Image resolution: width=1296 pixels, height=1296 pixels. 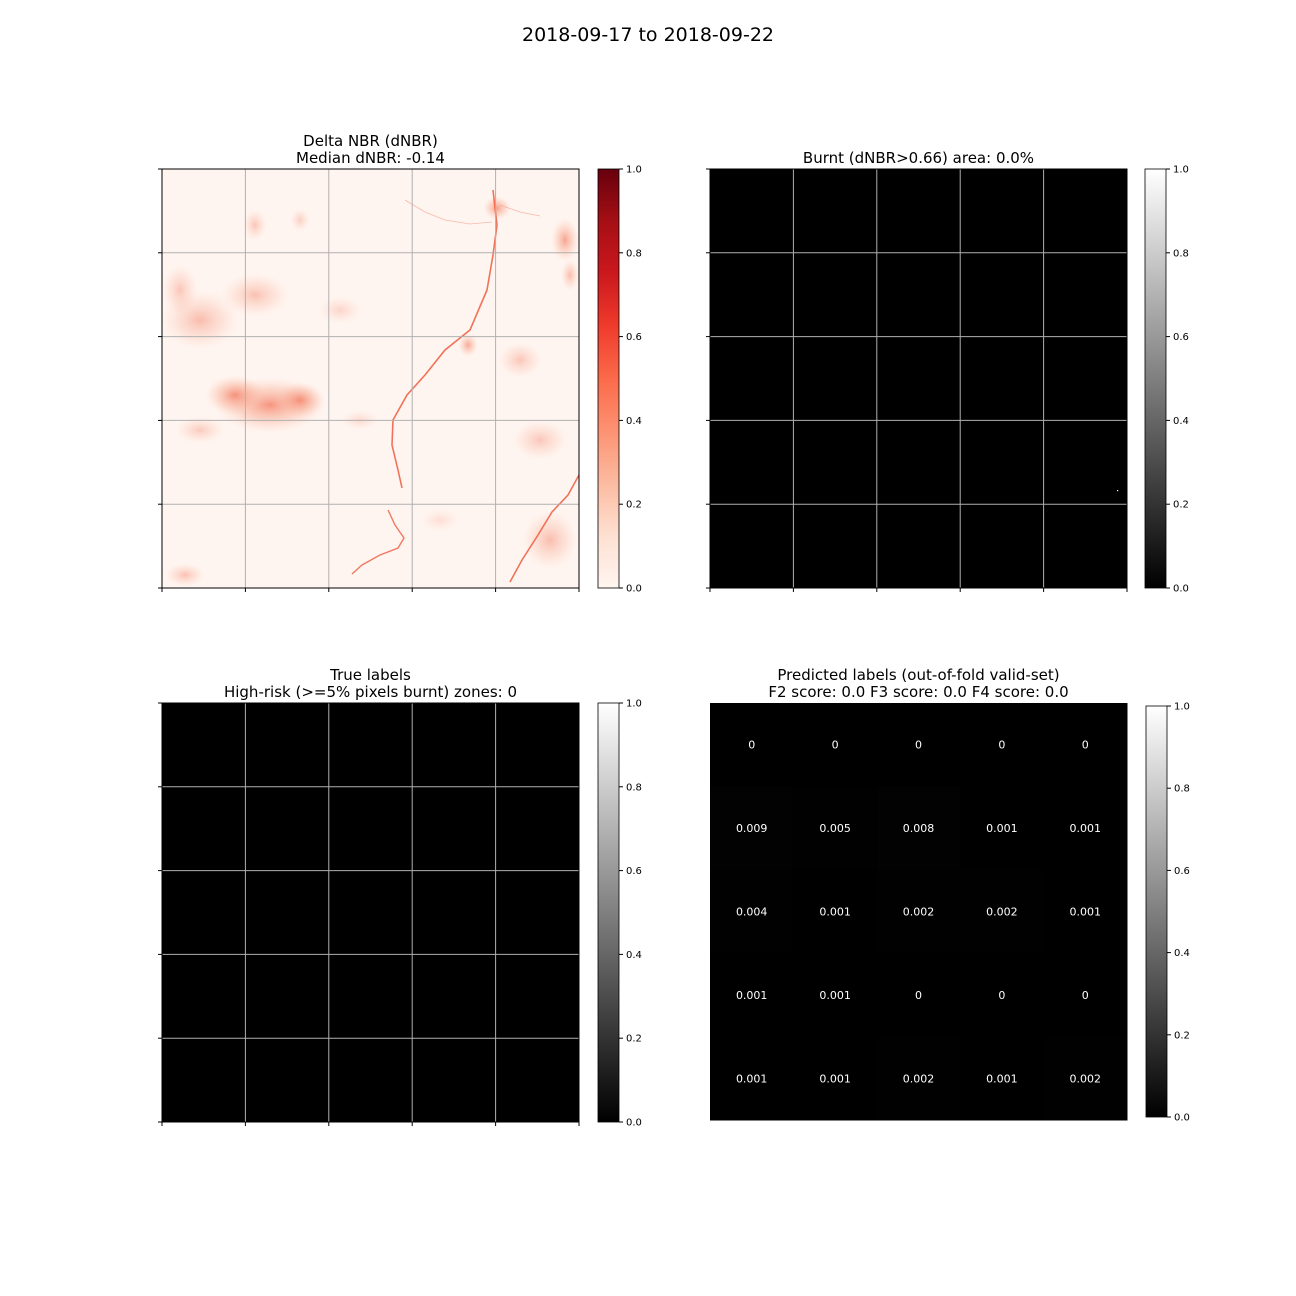 I want to click on dnbr-colorbar: 0.0 0.2 0.4 0.6 0.8 1.0, so click(x=619, y=380).